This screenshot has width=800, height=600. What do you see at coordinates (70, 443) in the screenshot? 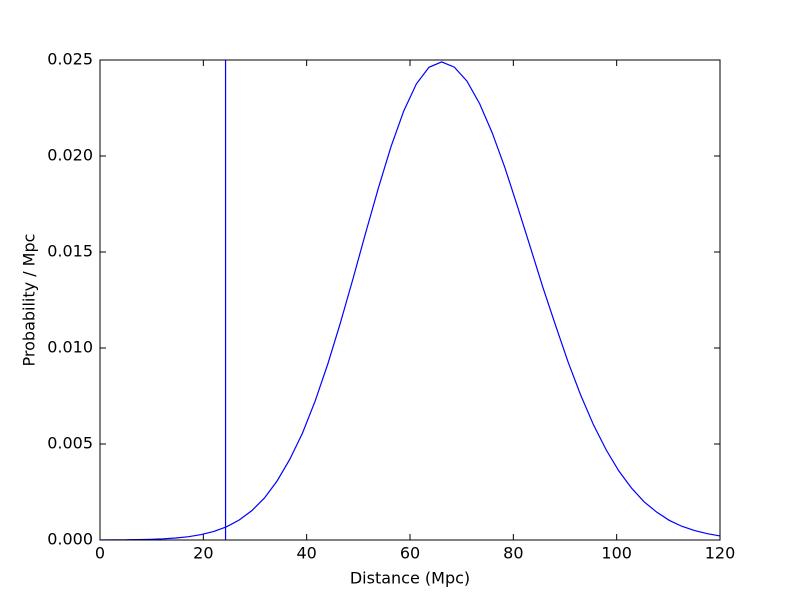
I see `y-tick-label: 0.005` at bounding box center [70, 443].